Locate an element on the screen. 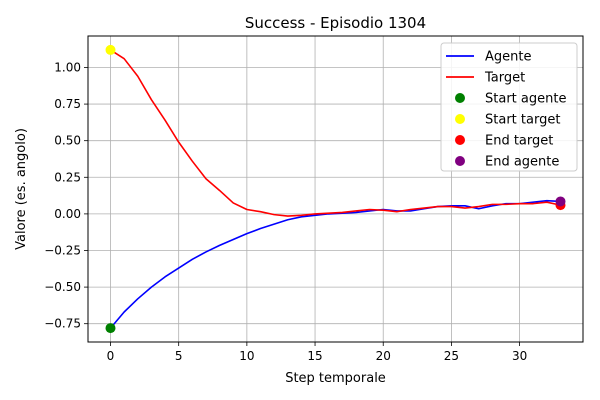  legend-swatch-end-target is located at coordinates (460, 140).